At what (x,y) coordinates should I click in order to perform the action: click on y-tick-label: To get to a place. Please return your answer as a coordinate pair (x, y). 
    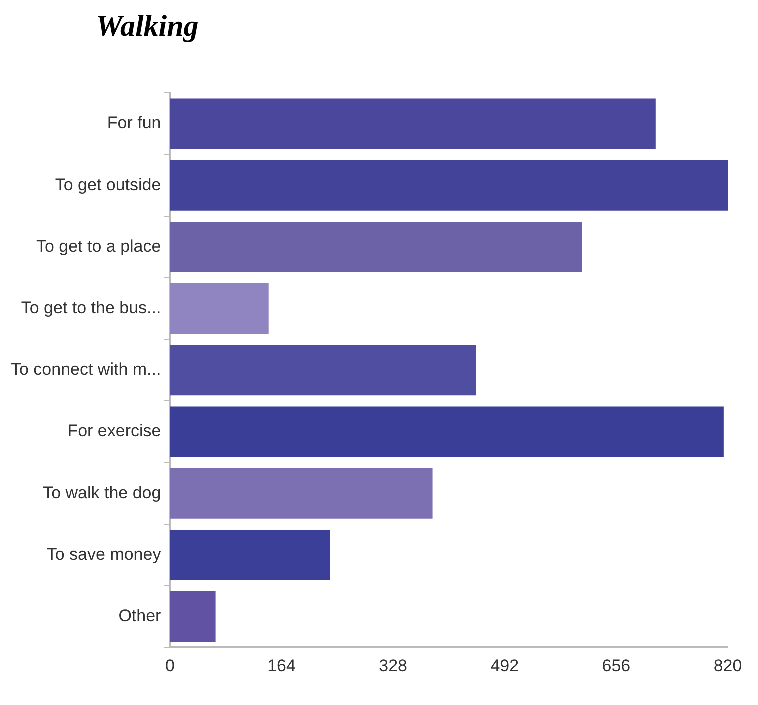
    Looking at the image, I should click on (99, 246).